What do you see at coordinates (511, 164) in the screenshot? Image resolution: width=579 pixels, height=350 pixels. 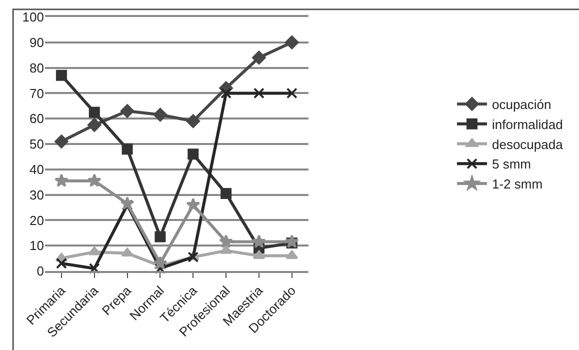 I see `legend-label: 5 smm` at bounding box center [511, 164].